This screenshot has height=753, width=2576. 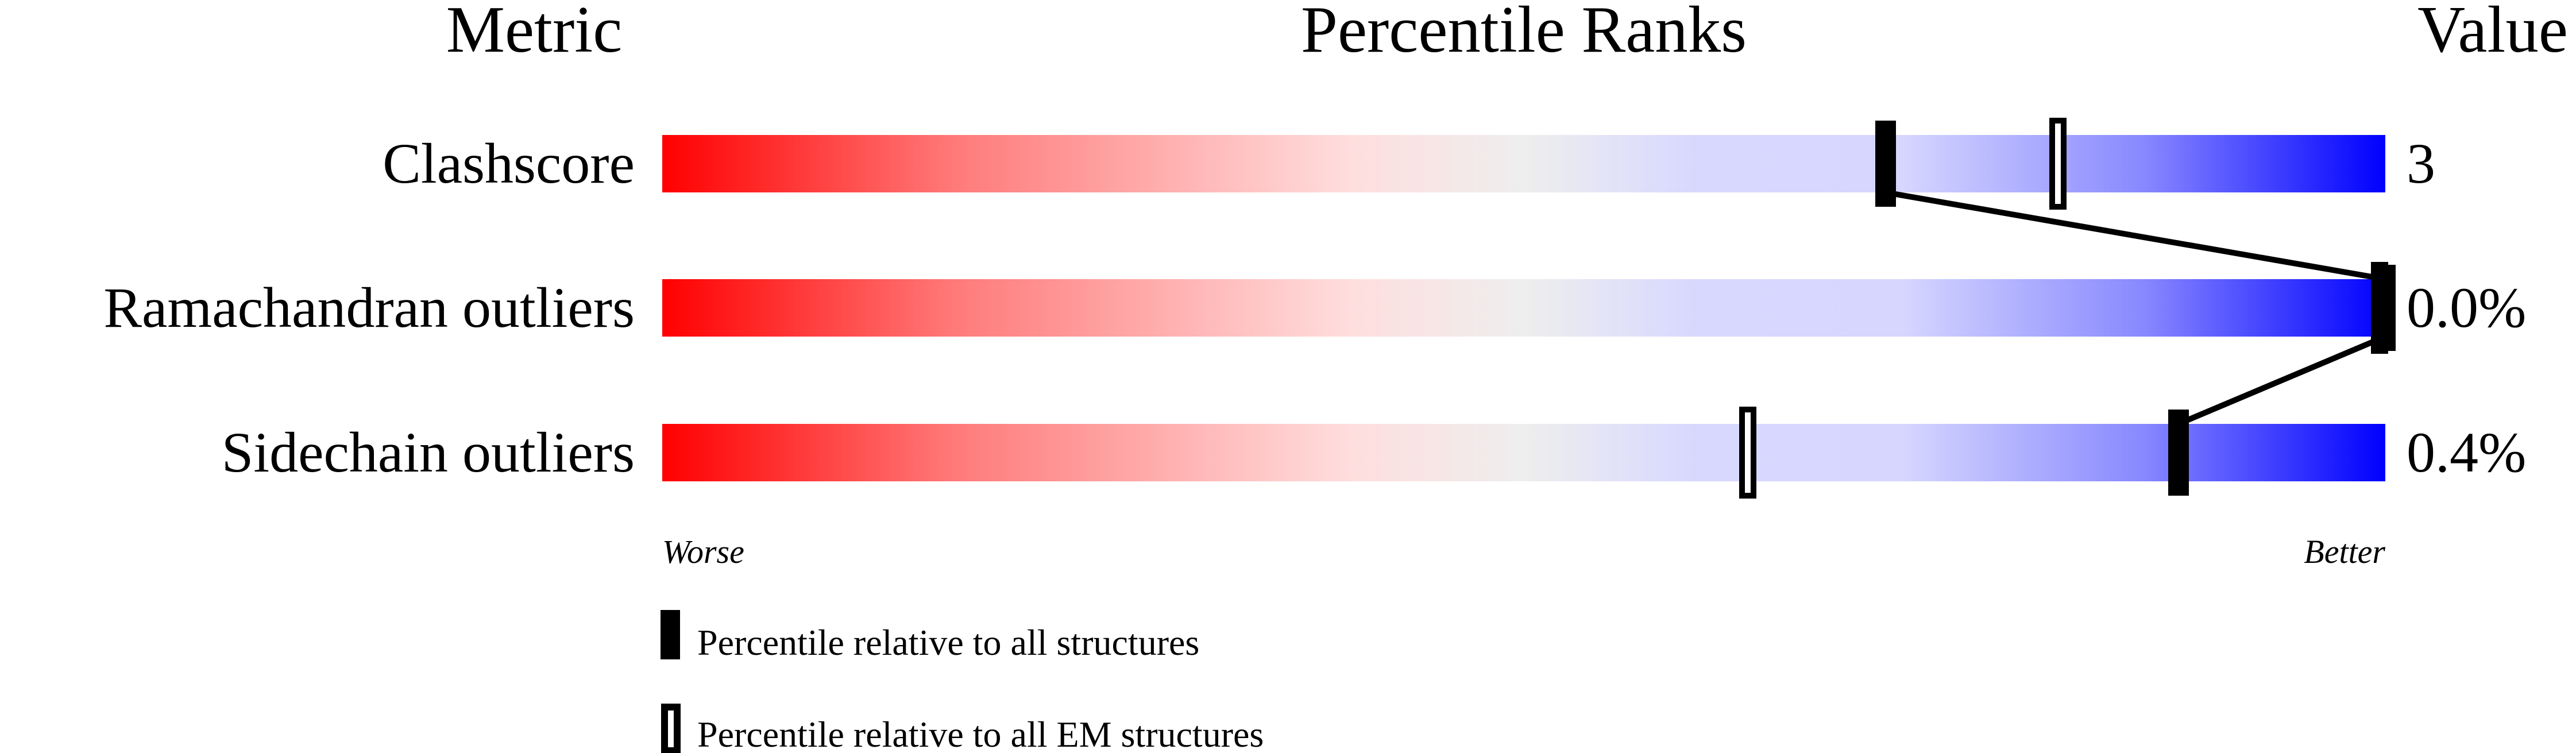 What do you see at coordinates (1524, 33) in the screenshot?
I see `header-percentile-ranks: Percentile Ranks` at bounding box center [1524, 33].